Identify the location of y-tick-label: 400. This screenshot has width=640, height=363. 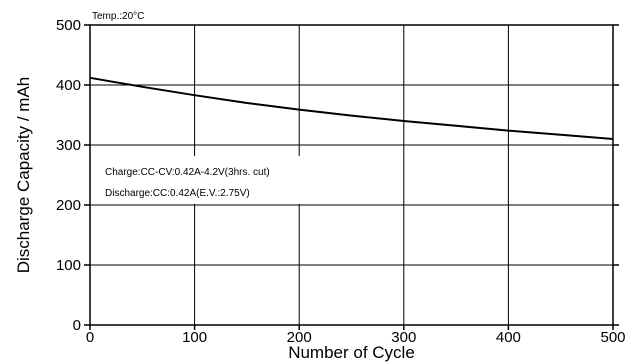
(68, 85).